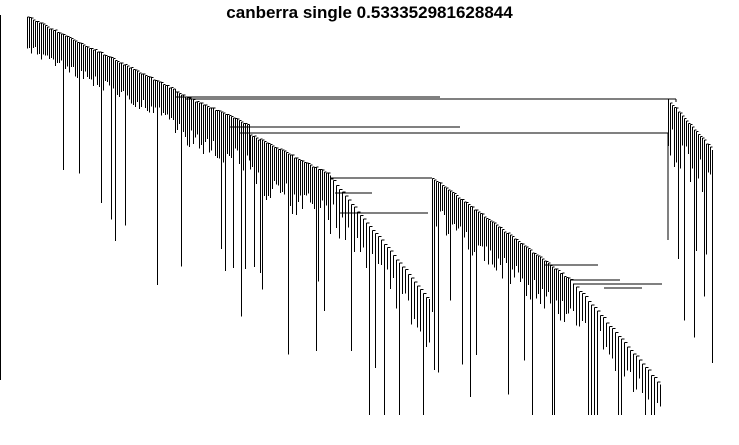 This screenshot has width=739, height=445. I want to click on chart-title: canberra single 0.533352981628844, so click(369, 12).